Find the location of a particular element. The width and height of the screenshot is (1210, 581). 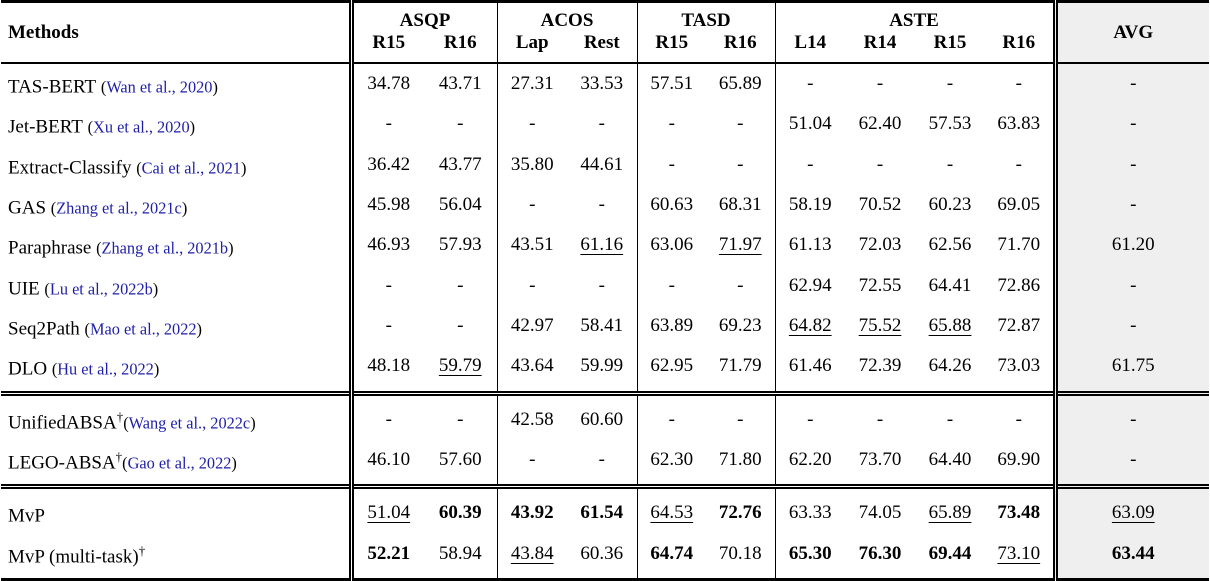

group-header-aste: ASTE is located at coordinates (915, 16).